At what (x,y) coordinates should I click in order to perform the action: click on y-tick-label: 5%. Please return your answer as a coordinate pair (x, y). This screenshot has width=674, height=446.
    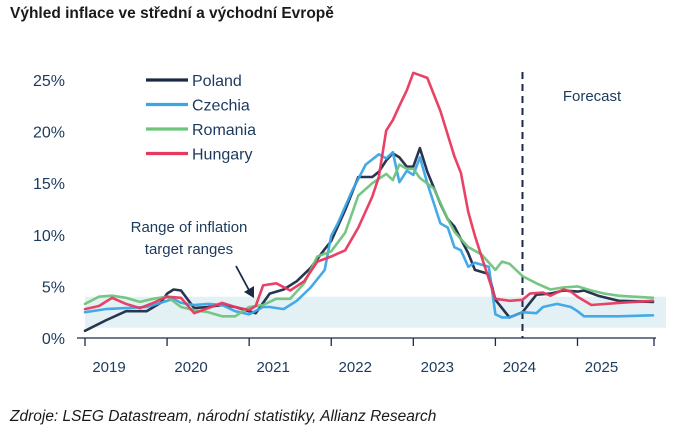
    Looking at the image, I should click on (53, 287).